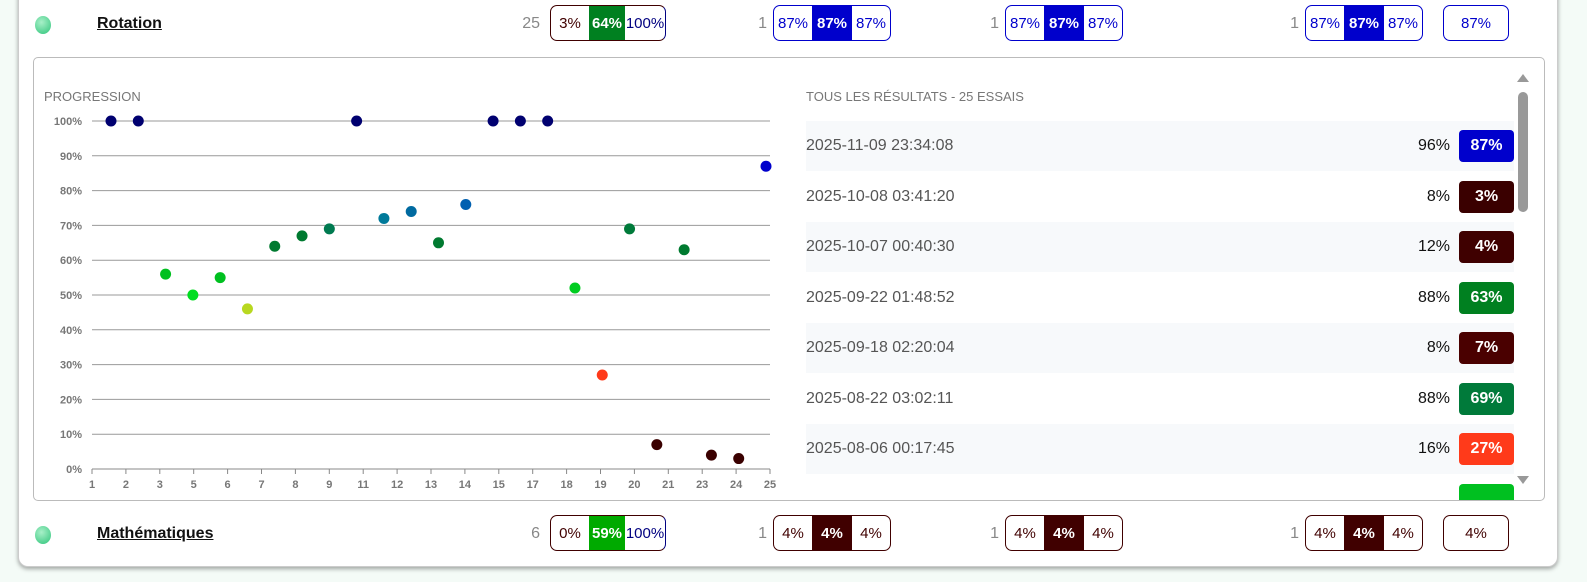 The width and height of the screenshot is (1587, 582). I want to click on result-accuracy: 12%, so click(1433, 246).